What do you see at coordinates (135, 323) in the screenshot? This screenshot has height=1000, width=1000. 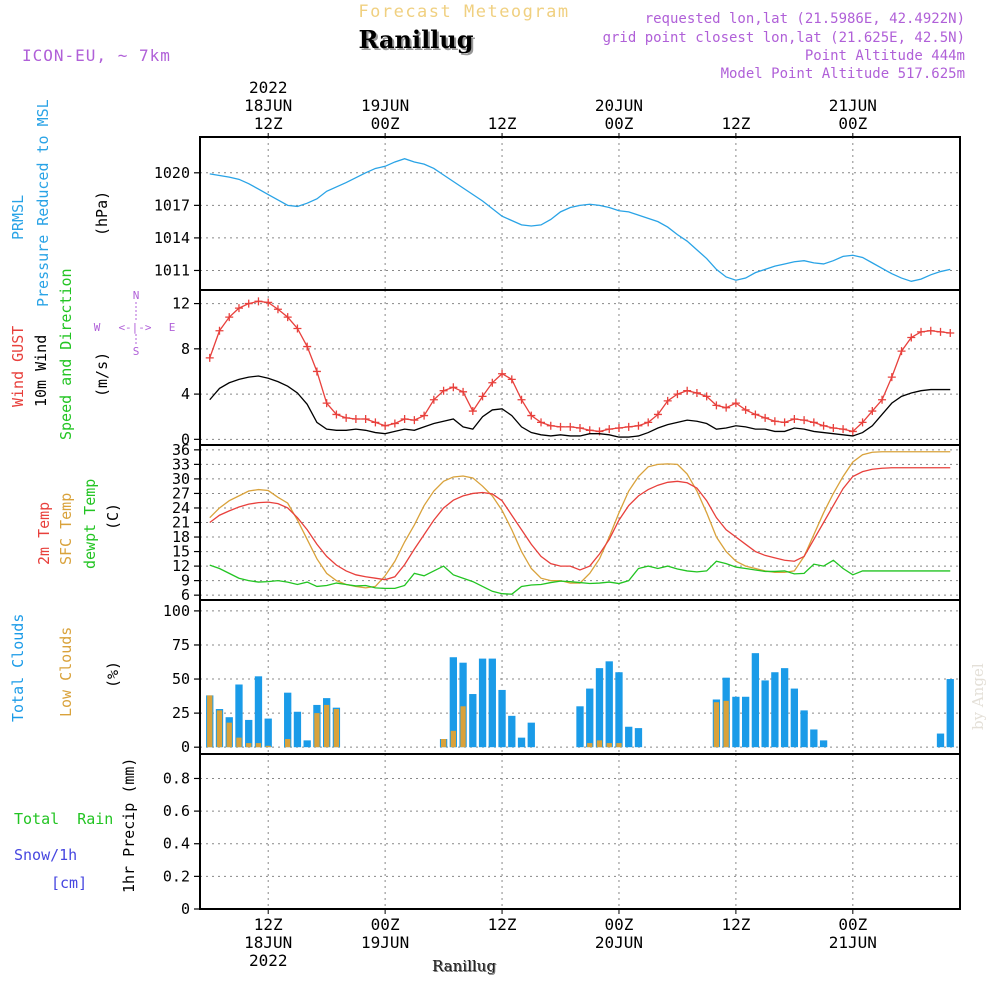 I see `compass-icon: N W E S <-|->` at bounding box center [135, 323].